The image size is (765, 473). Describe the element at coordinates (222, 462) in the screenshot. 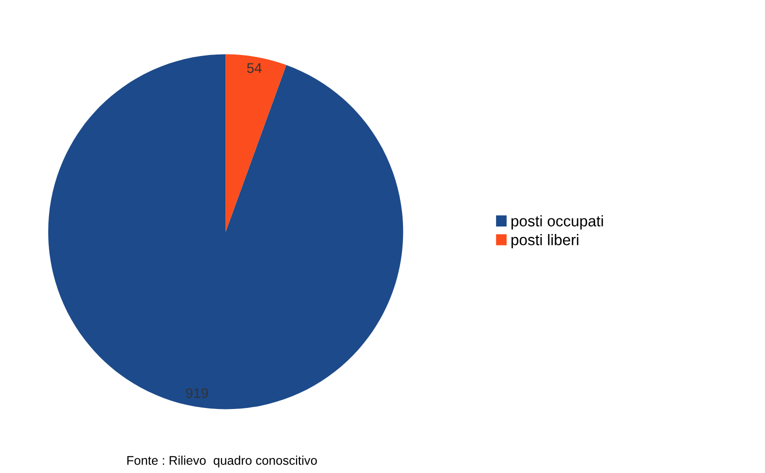

I see `source-note: Fonte : Rilievo quadro conoscitivo` at that location.